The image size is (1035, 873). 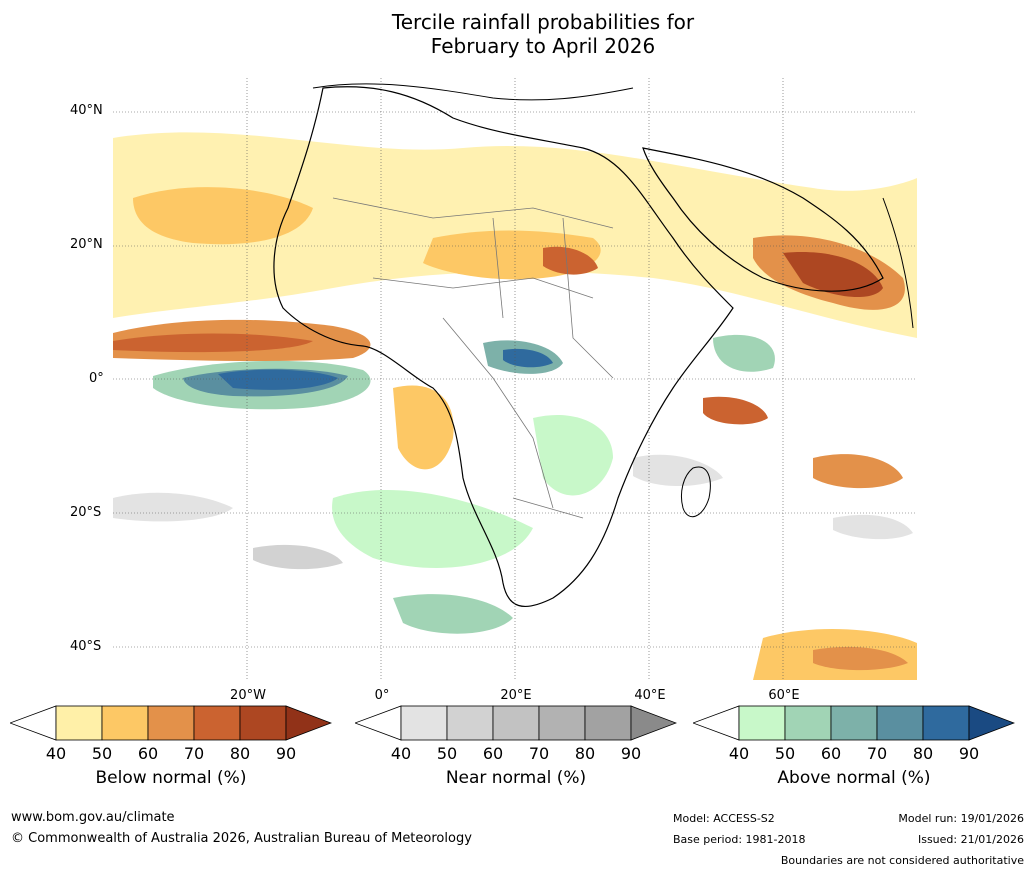 I want to click on colorbar-above, so click(x=854, y=723).